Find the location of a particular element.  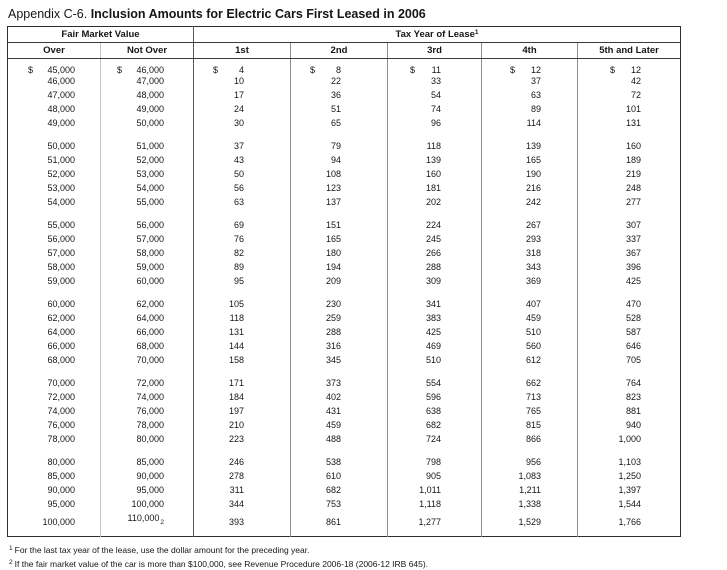

table-cell: 293 is located at coordinates (530, 241).